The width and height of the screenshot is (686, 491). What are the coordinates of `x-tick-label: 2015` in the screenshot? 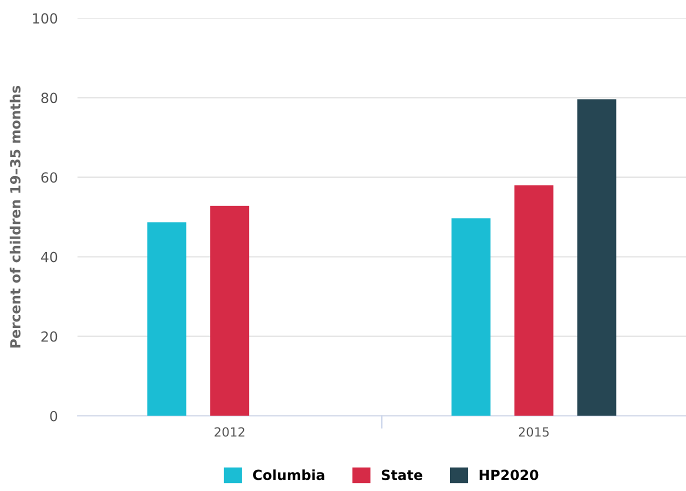 It's located at (533, 432).